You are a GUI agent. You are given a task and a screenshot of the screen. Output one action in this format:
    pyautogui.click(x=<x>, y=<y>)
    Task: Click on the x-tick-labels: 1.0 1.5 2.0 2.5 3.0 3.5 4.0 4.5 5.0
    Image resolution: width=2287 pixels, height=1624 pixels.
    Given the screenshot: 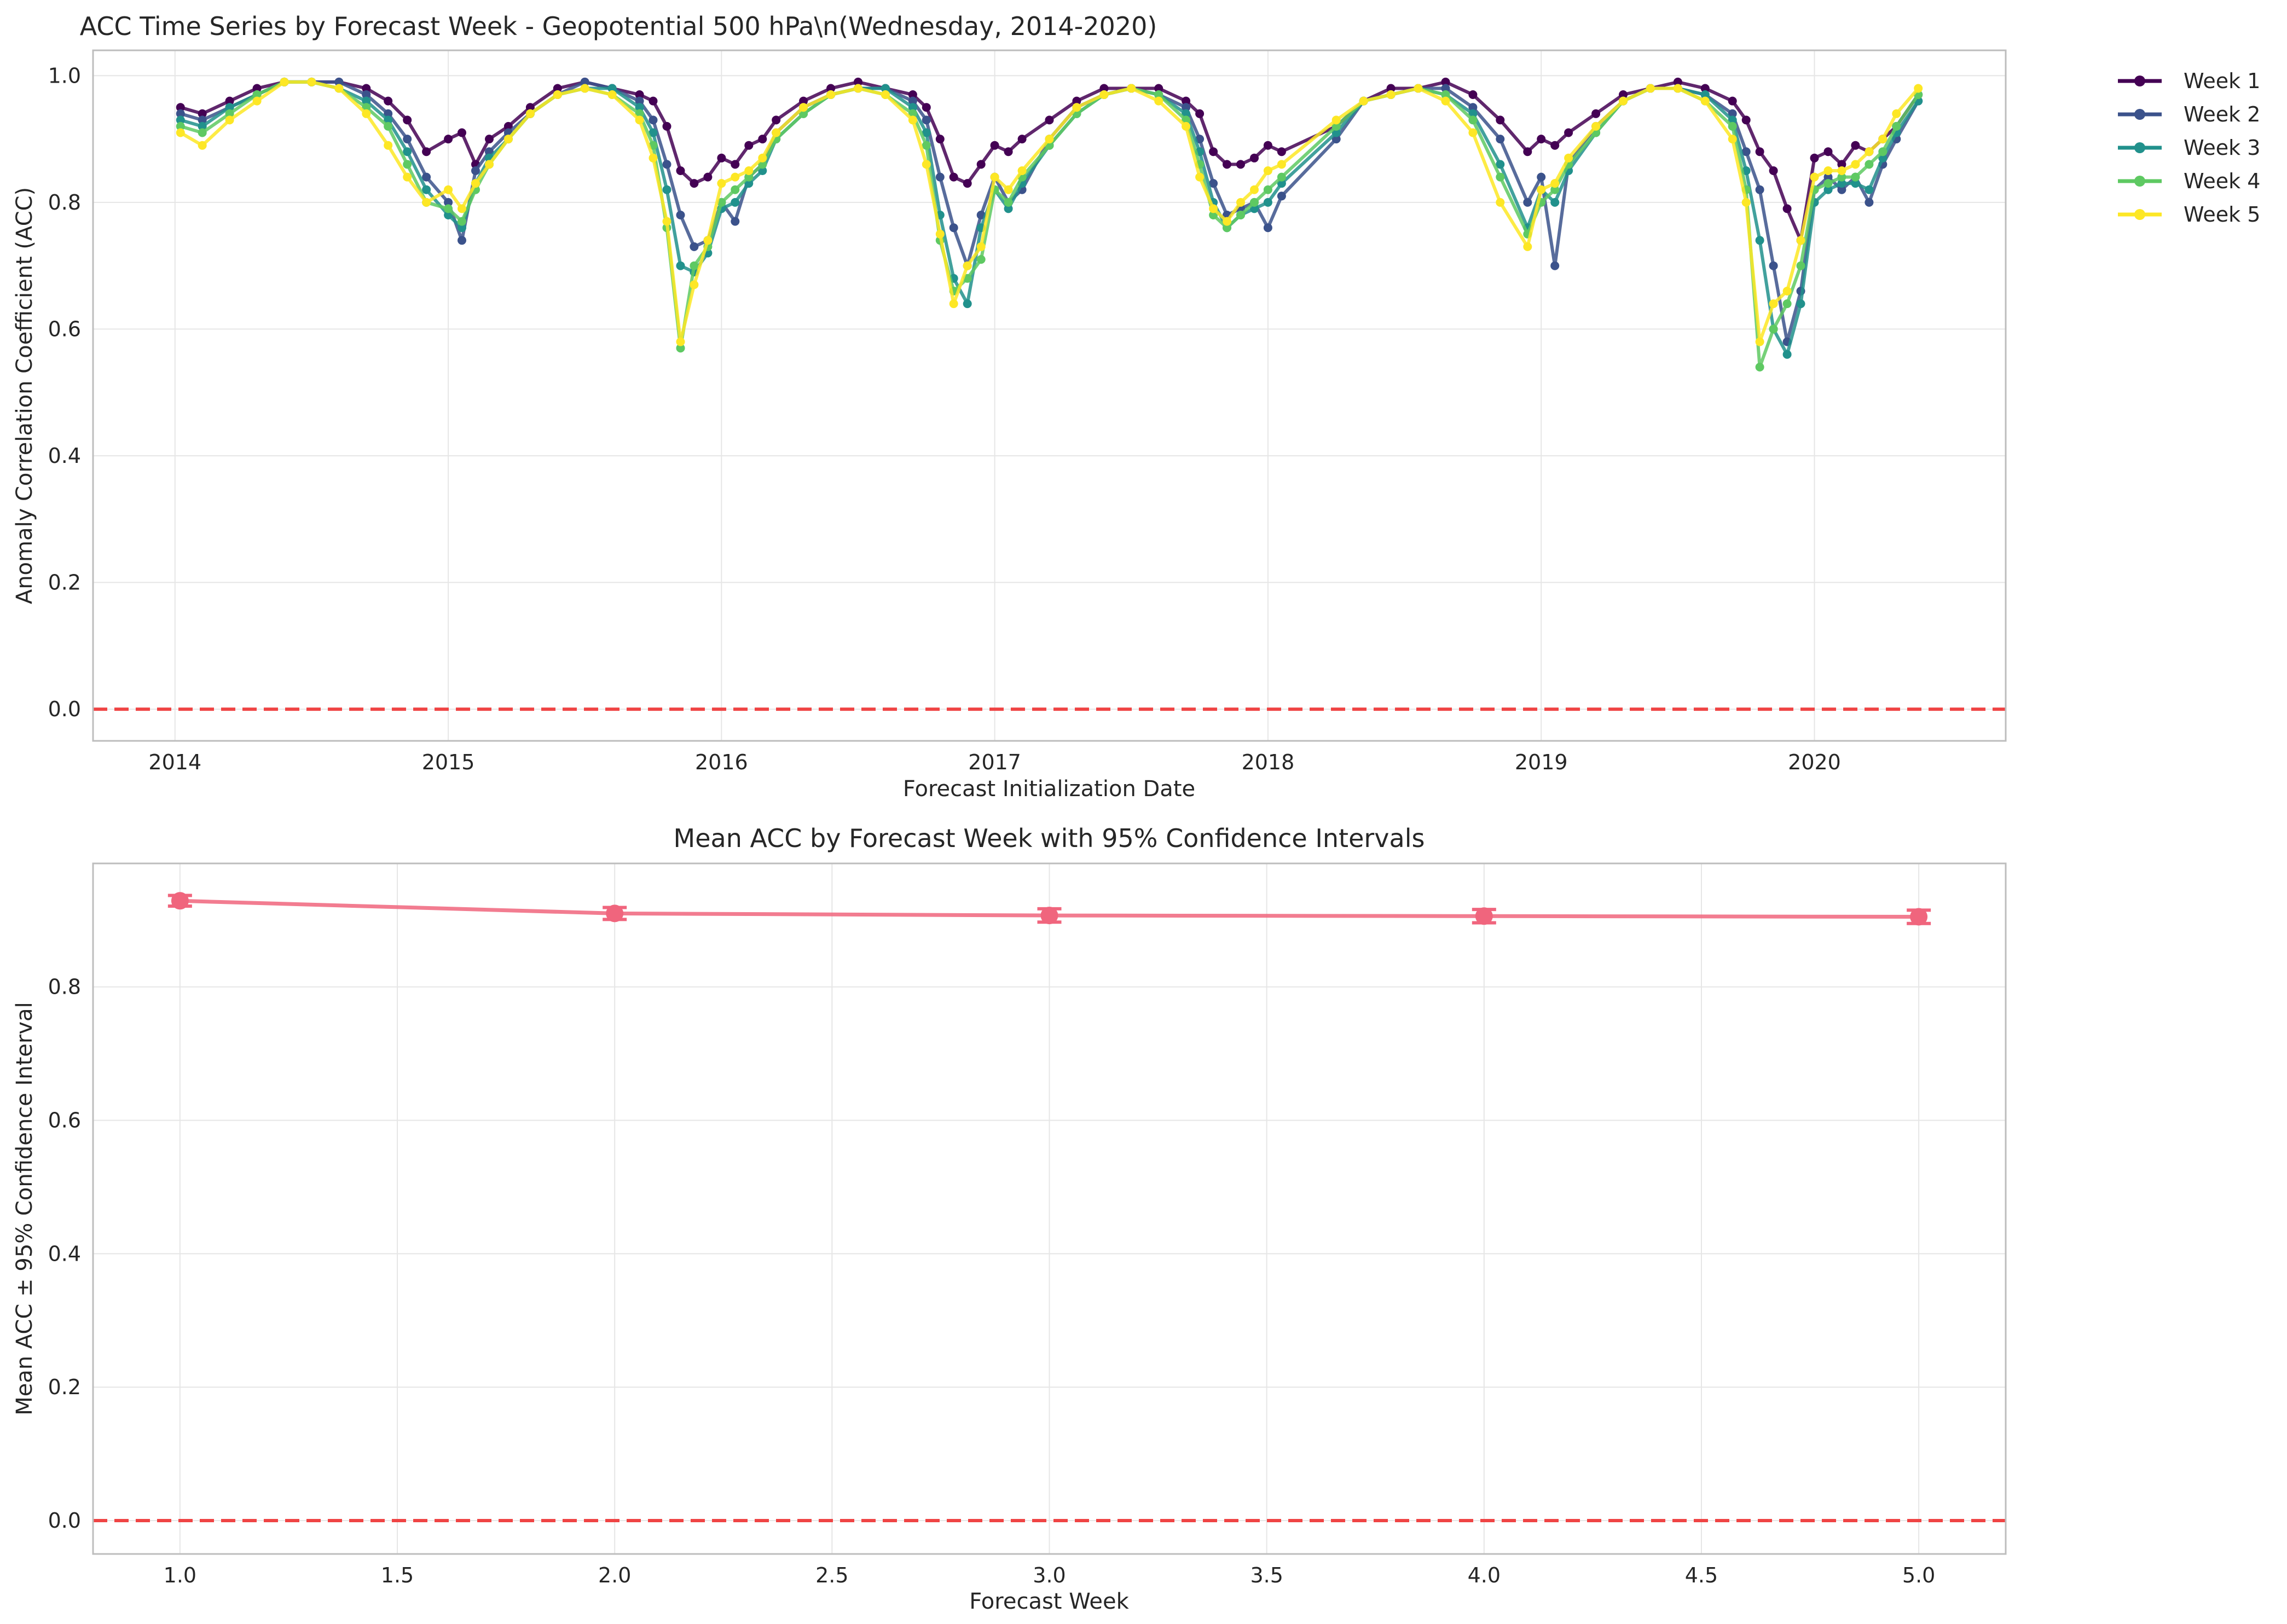 What is the action you would take?
    pyautogui.click(x=1050, y=1575)
    